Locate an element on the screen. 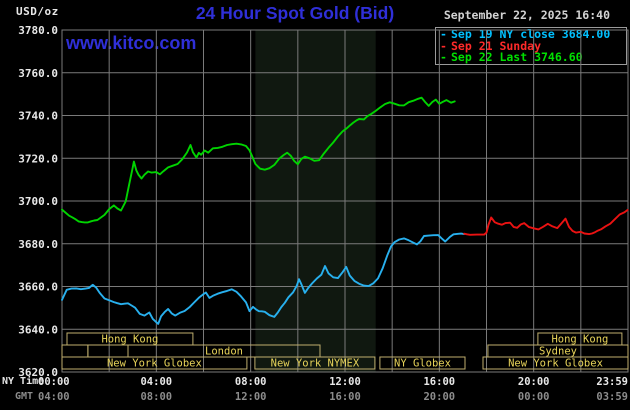  y-tick-label: 3680.0 is located at coordinates (38, 244).